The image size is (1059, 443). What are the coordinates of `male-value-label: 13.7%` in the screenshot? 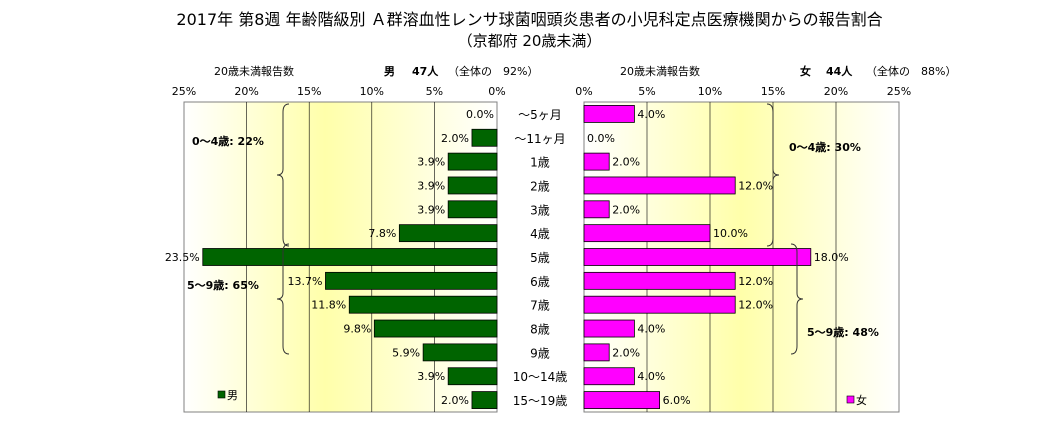 It's located at (305, 281).